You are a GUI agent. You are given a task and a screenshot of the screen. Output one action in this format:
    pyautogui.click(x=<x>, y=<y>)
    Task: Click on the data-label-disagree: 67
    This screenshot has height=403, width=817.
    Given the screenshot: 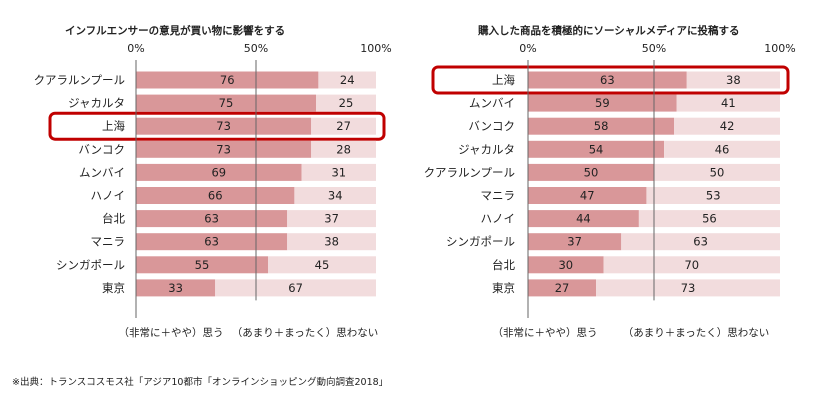 What is the action you would take?
    pyautogui.click(x=295, y=288)
    